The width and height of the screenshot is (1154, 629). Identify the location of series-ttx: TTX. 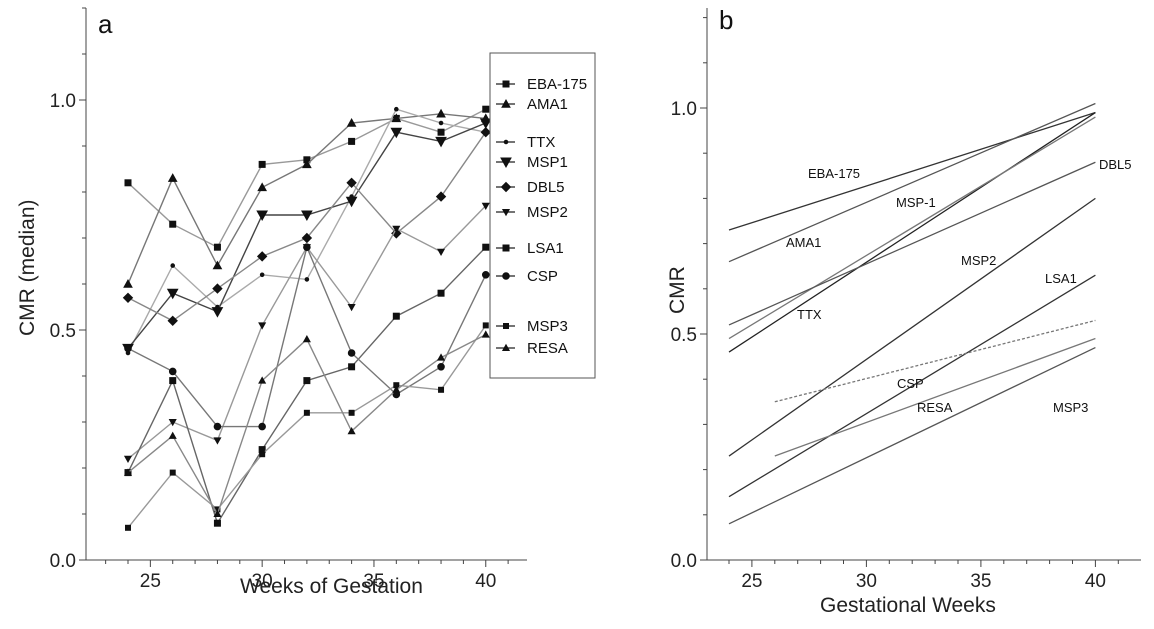
(912, 228).